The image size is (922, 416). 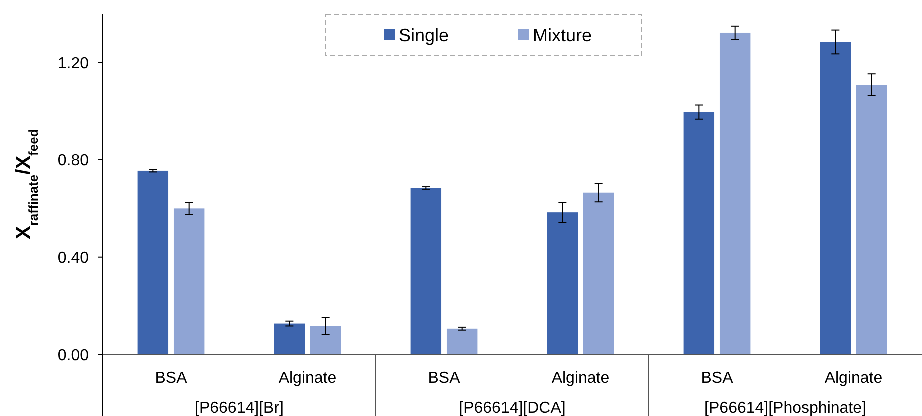 What do you see at coordinates (562, 35) in the screenshot?
I see `legend-label: Mixture` at bounding box center [562, 35].